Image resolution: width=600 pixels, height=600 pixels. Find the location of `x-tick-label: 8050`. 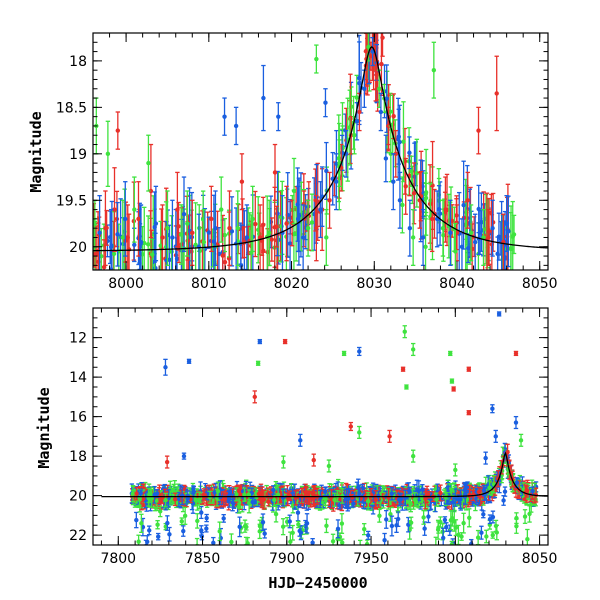

x-tick-label: 8050 is located at coordinates (540, 284).